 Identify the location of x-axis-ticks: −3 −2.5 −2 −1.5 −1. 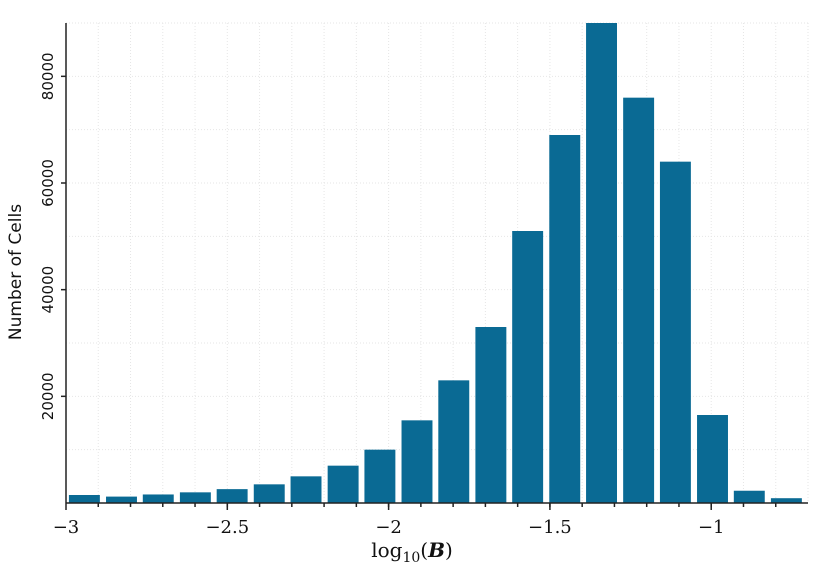
(415, 520).